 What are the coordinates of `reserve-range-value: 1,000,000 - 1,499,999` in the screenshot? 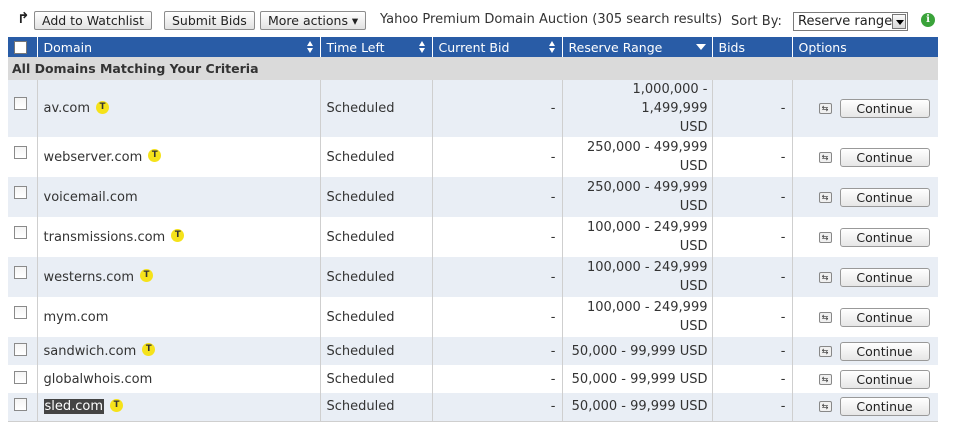 It's located at (670, 99).